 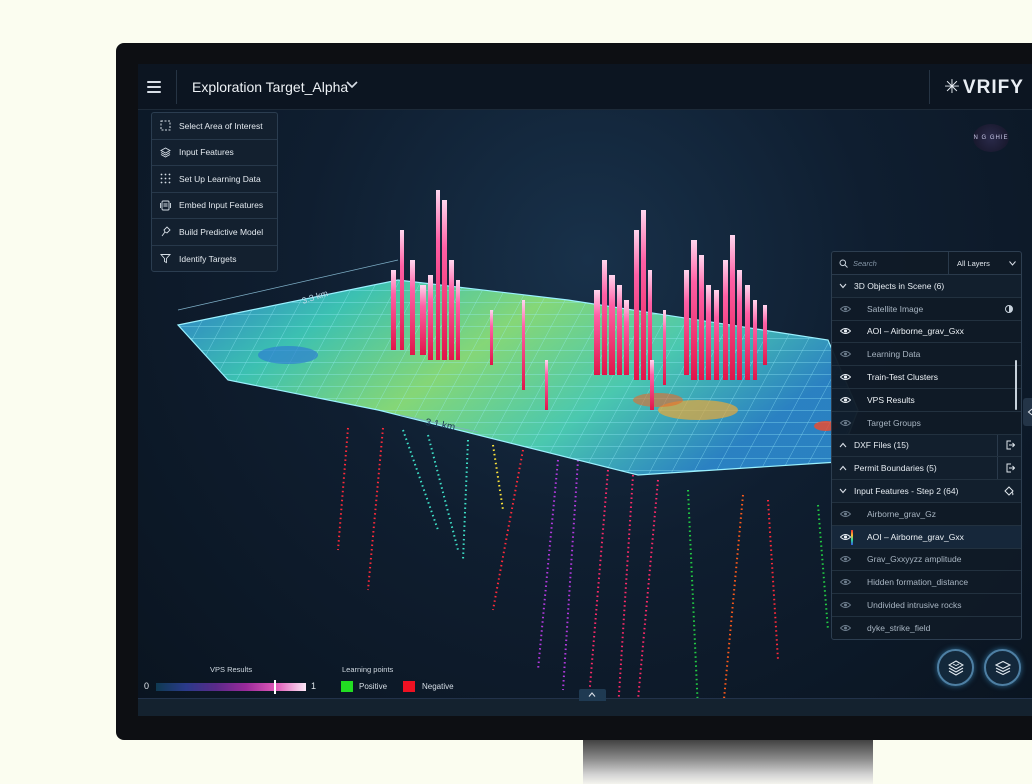 What do you see at coordinates (881, 445) in the screenshot?
I see `section-label: DXF Files (15)` at bounding box center [881, 445].